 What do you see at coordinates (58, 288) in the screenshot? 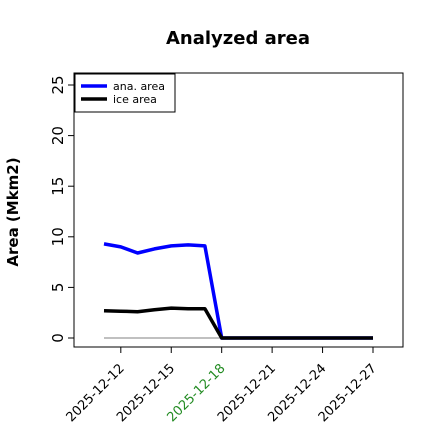
I see `y-tick-label: 5` at bounding box center [58, 288].